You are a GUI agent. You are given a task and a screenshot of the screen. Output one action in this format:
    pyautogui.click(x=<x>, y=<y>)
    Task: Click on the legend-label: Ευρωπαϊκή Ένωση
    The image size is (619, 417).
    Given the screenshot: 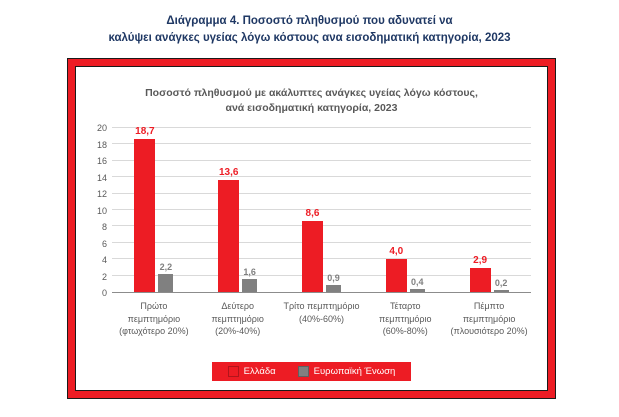 What is the action you would take?
    pyautogui.click(x=354, y=371)
    